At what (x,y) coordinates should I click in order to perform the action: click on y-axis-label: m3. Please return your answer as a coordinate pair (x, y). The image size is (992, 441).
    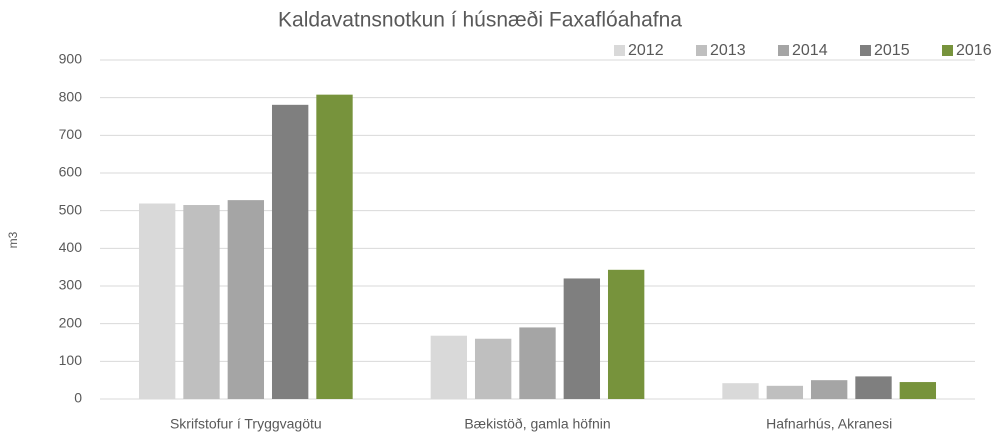
    Looking at the image, I should click on (13, 239).